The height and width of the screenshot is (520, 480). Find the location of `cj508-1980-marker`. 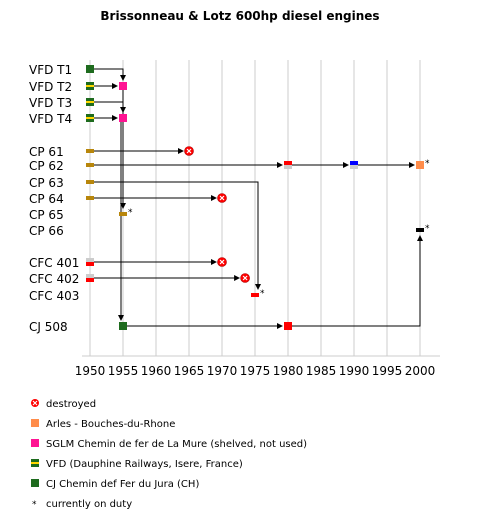

cj508-1980-marker is located at coordinates (288, 326).